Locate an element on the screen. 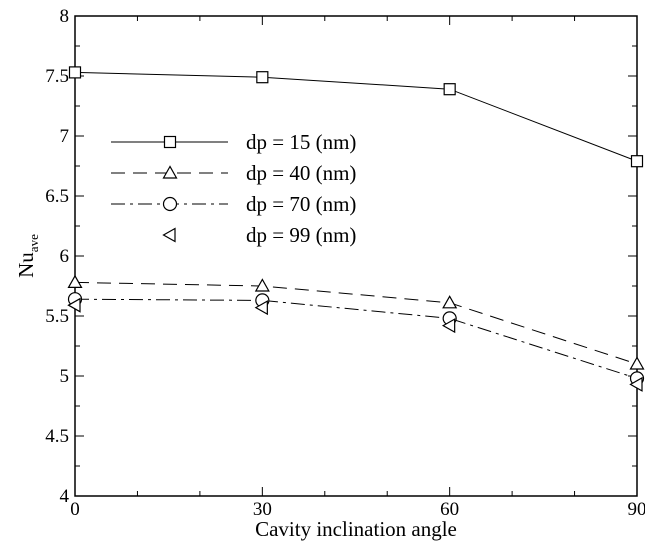 The width and height of the screenshot is (645, 543). x-tick-label: 60 is located at coordinates (449, 509).